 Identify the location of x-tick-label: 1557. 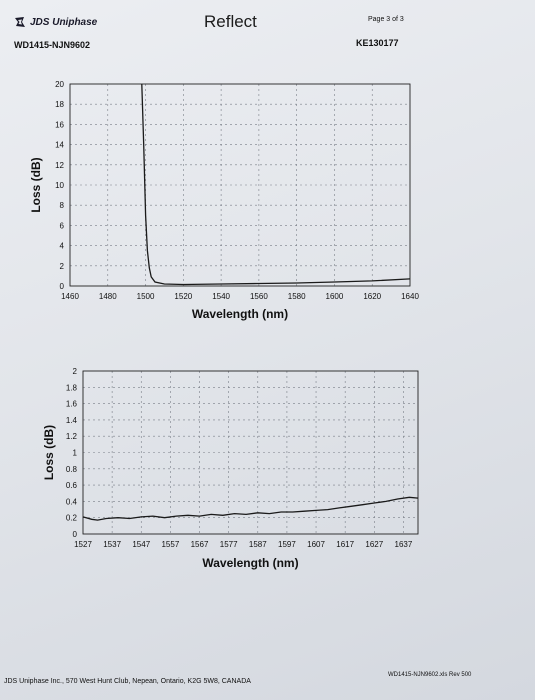
(170, 544).